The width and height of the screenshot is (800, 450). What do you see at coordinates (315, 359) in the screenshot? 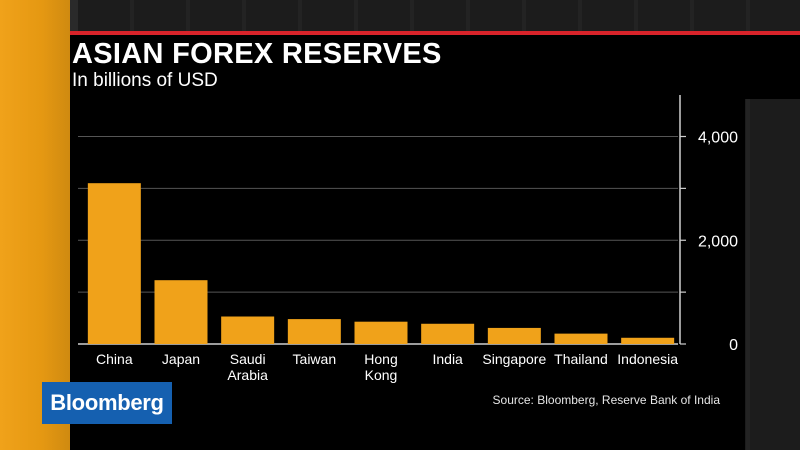
I see `category-label: Taiwan` at bounding box center [315, 359].